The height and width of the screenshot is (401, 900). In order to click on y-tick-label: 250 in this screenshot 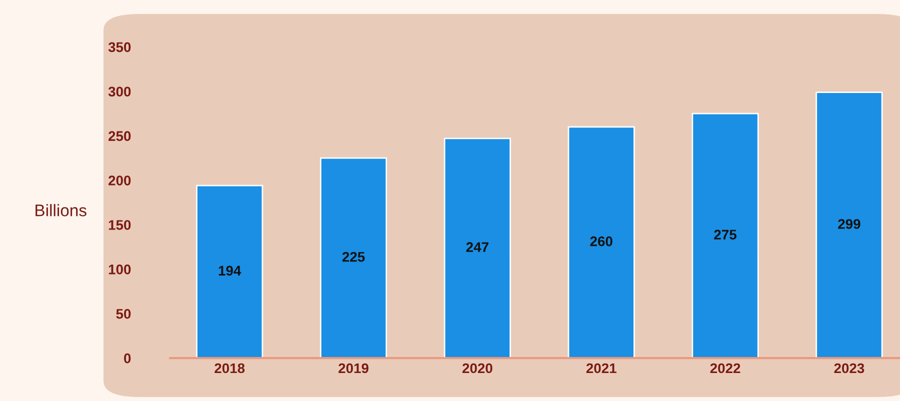, I will do `click(119, 136)`.